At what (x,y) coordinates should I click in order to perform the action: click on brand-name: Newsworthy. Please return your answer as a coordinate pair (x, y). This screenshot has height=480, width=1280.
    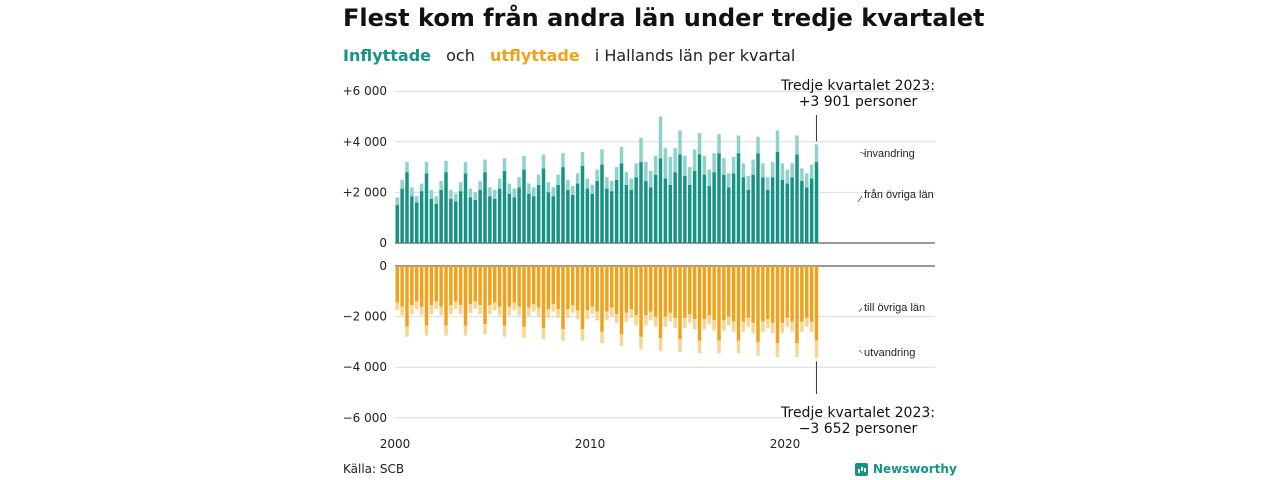
    Looking at the image, I should click on (915, 469).